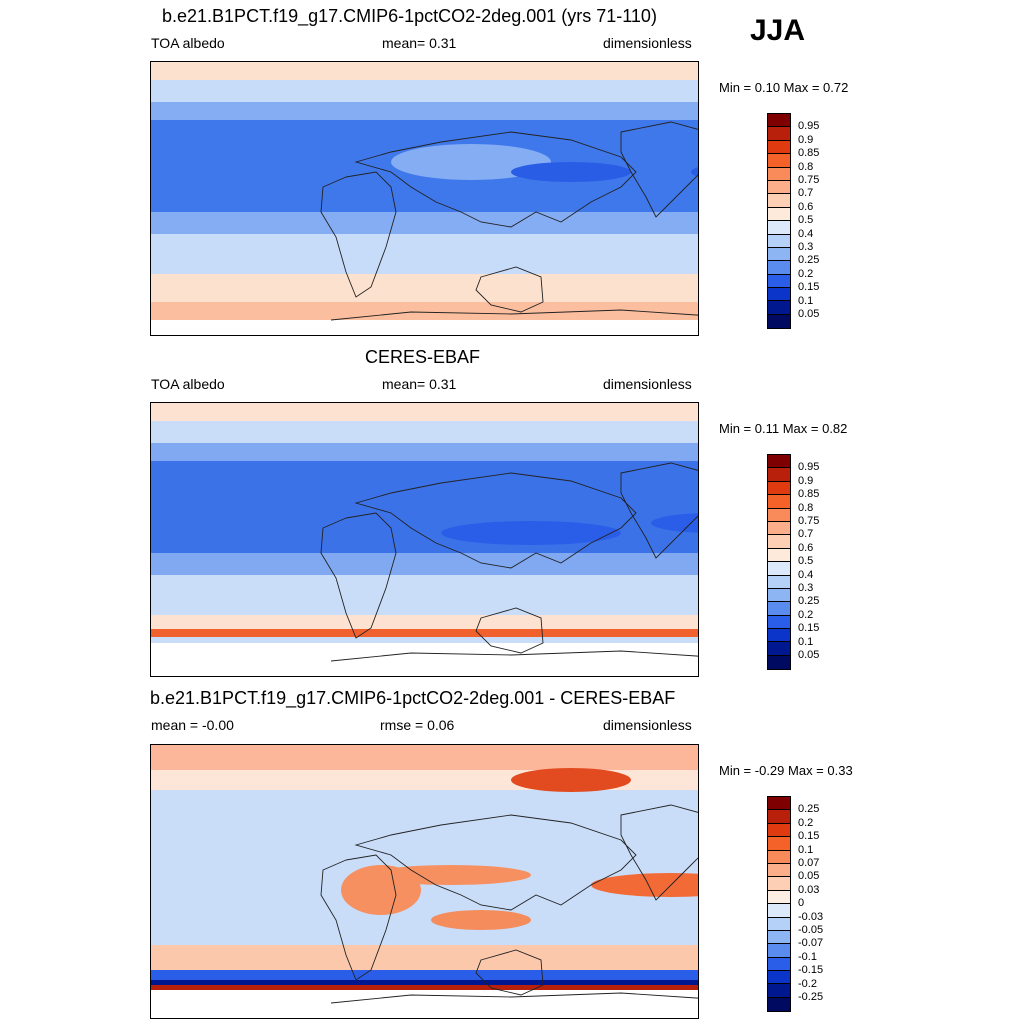  I want to click on panel-3-rmse: rmse = 0.06, so click(417, 725).